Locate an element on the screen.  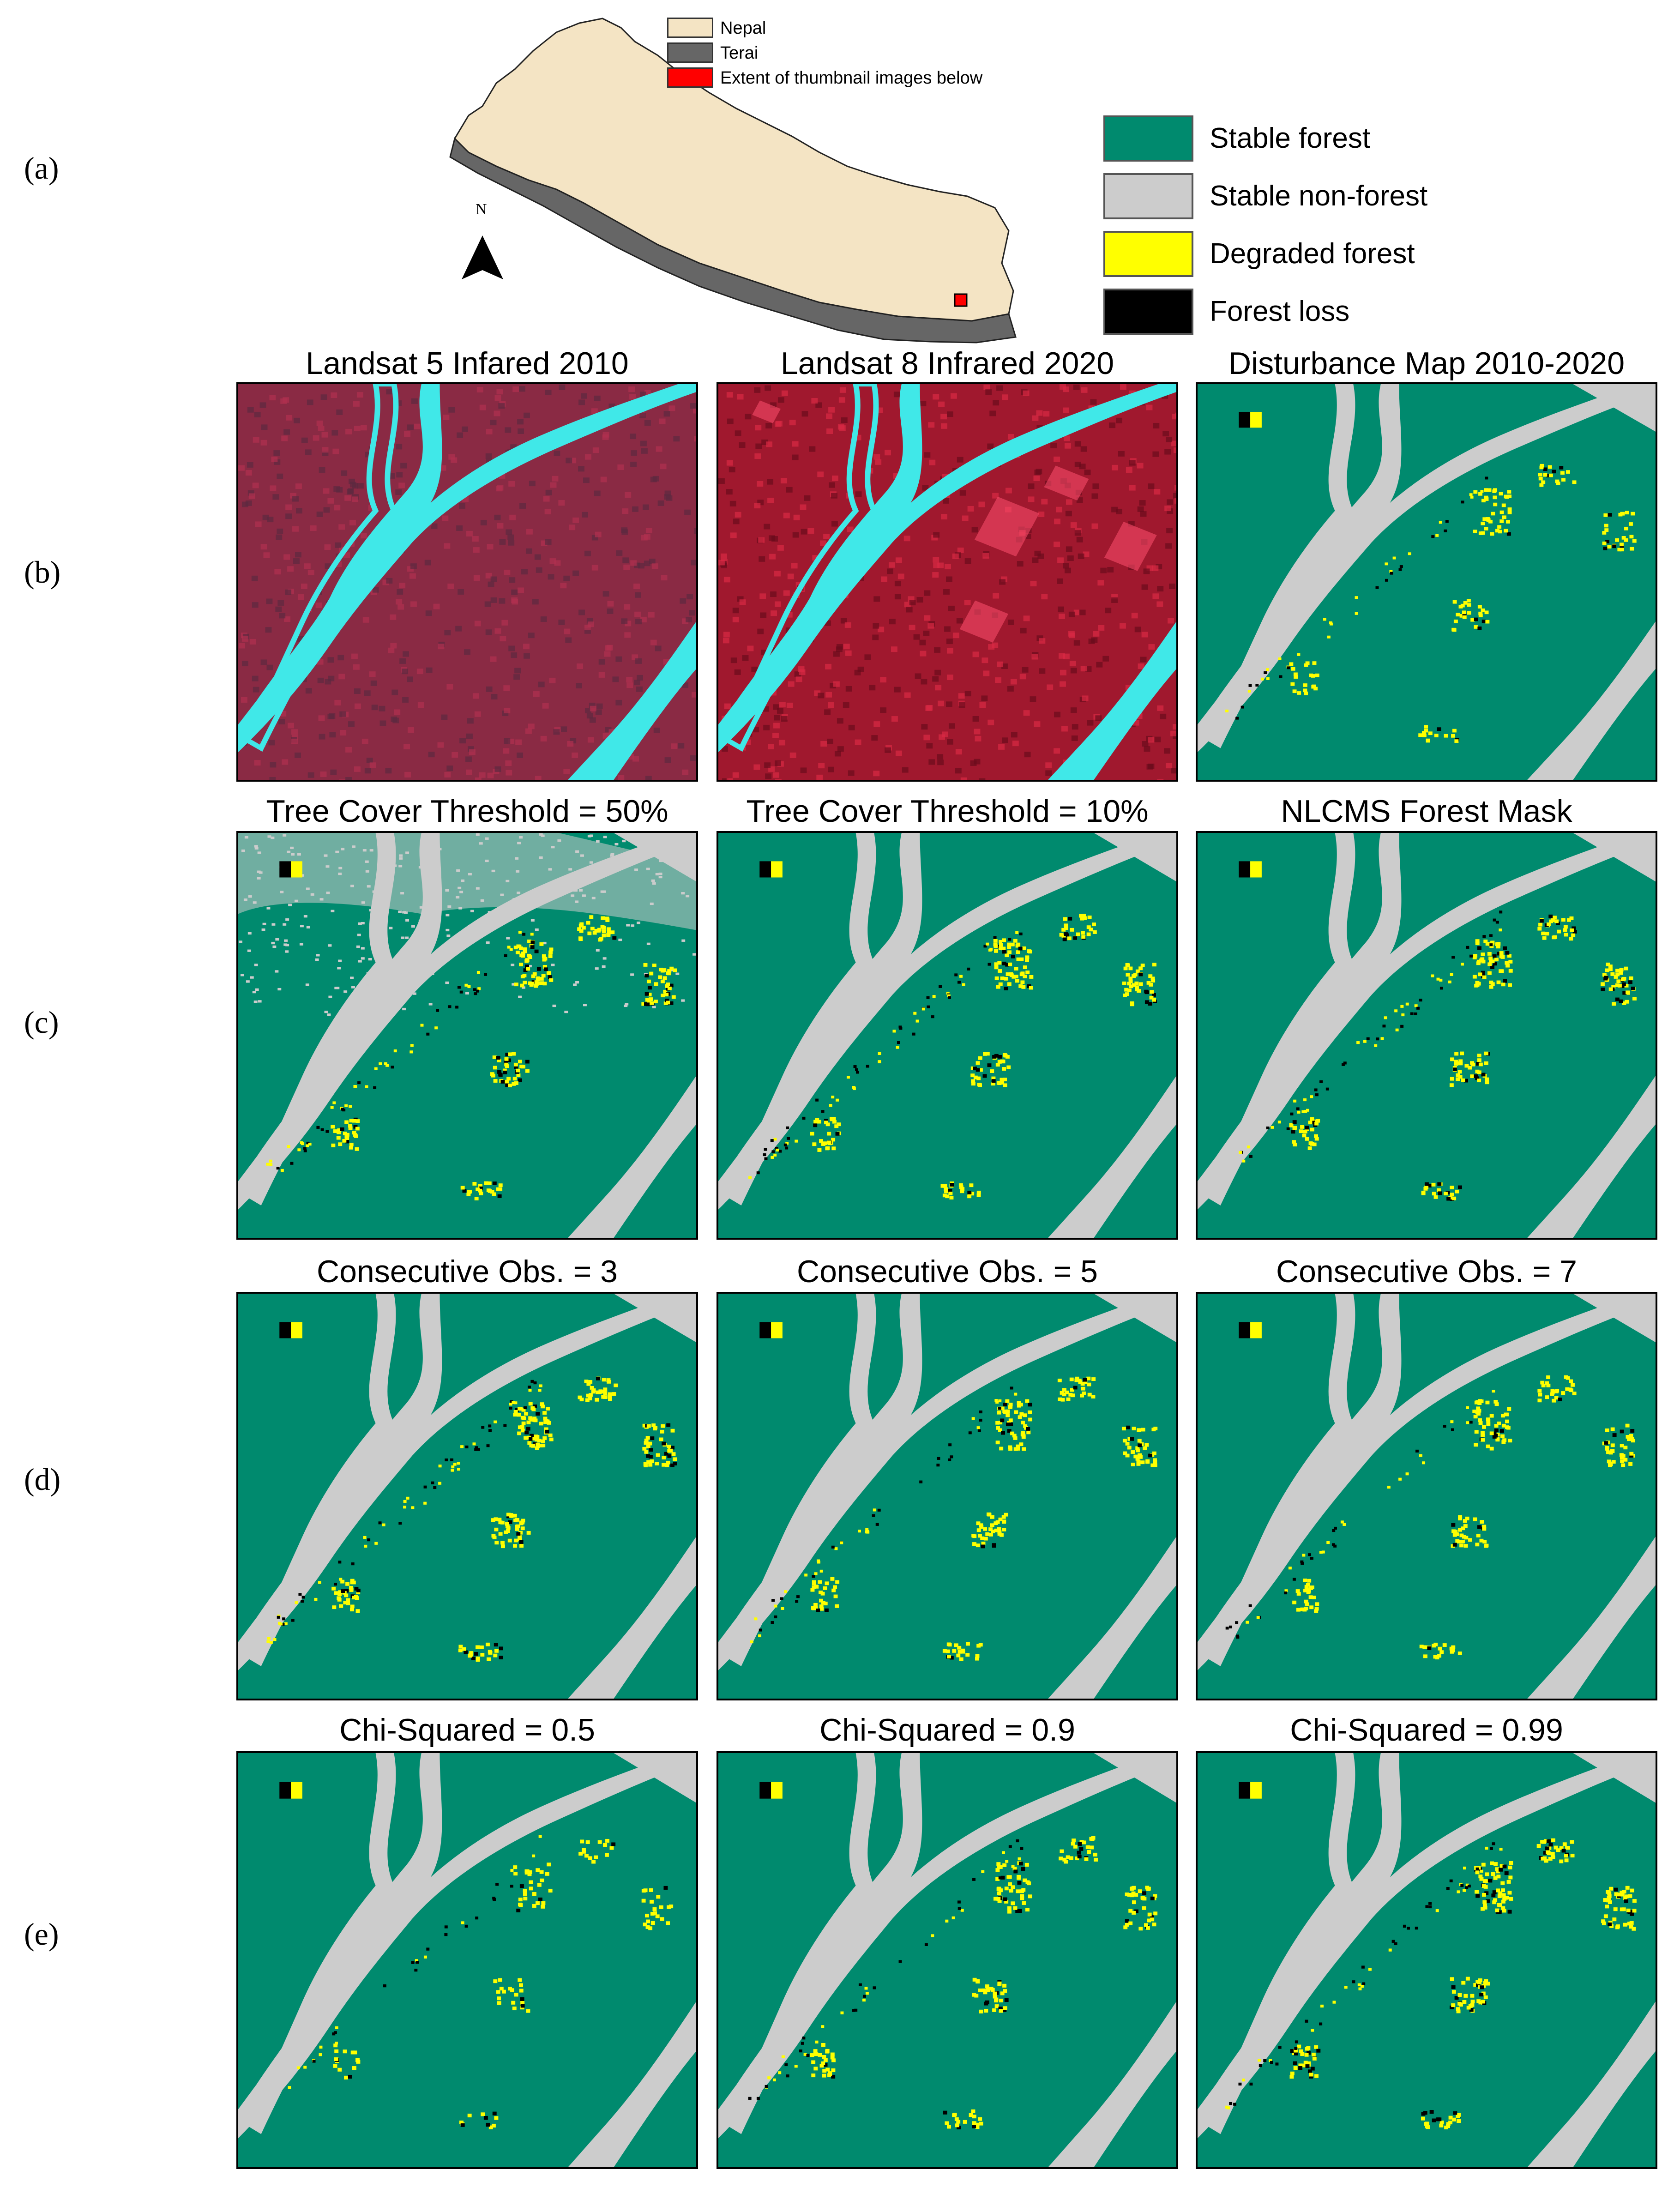
non-forest-corner is located at coordinates (1614, 408).